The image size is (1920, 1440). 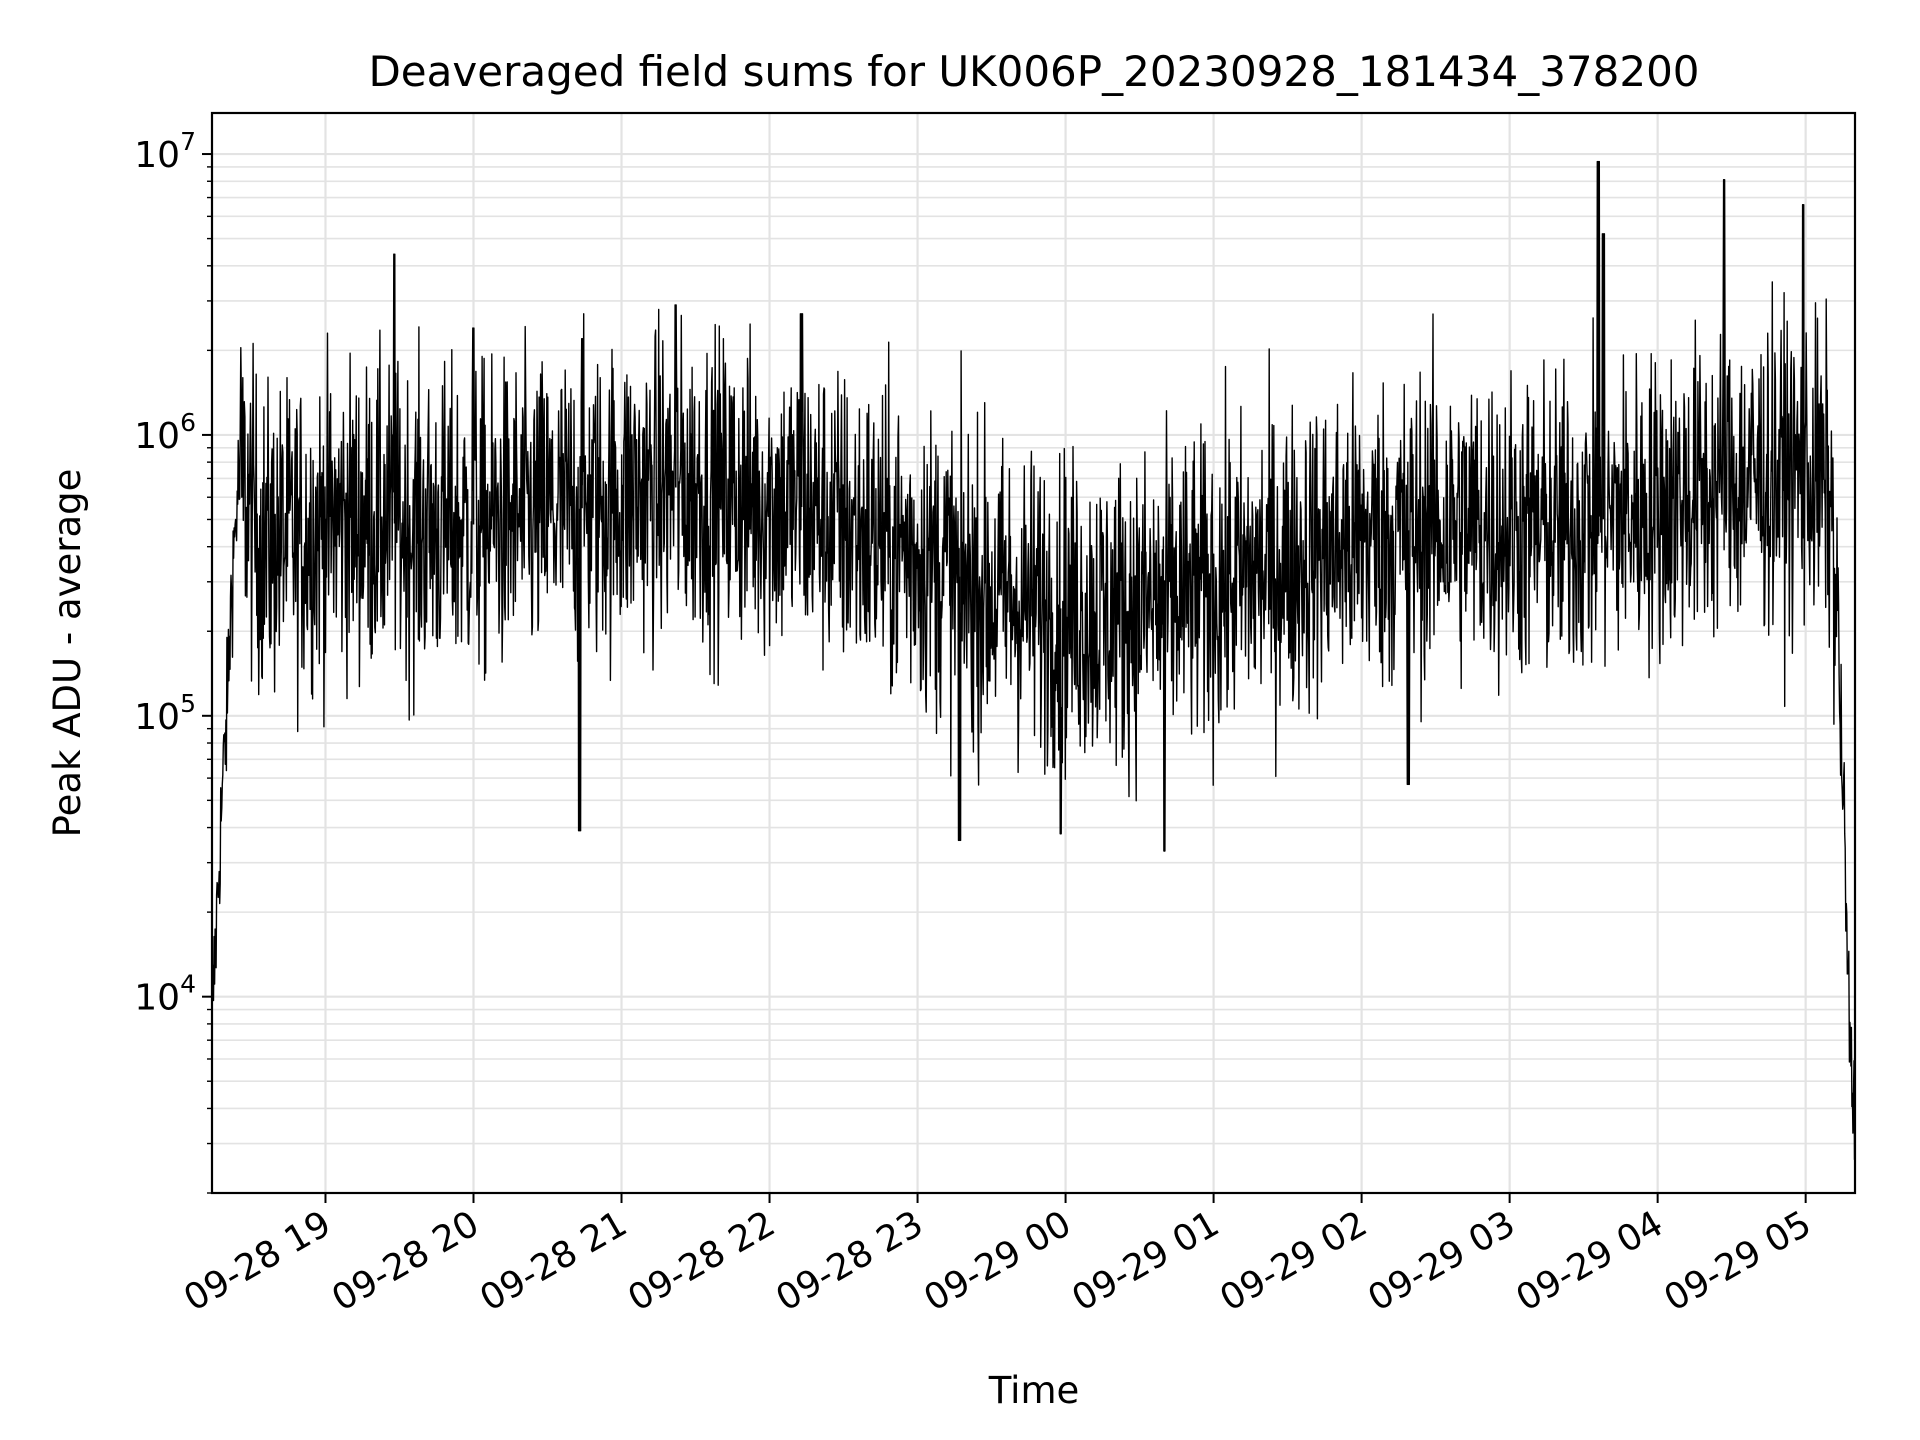 I want to click on y-tick-label: 10⁶, so click(x=165, y=432).